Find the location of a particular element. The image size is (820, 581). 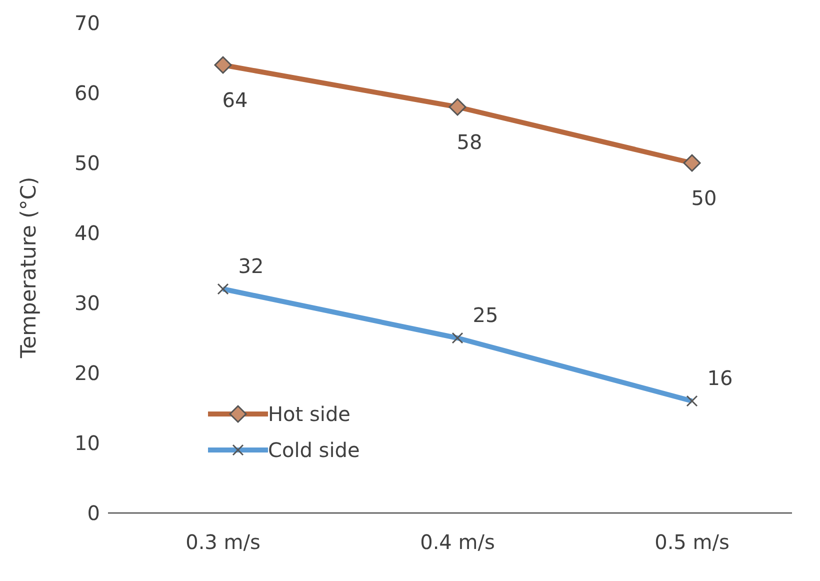

data-label: 16 is located at coordinates (720, 378).